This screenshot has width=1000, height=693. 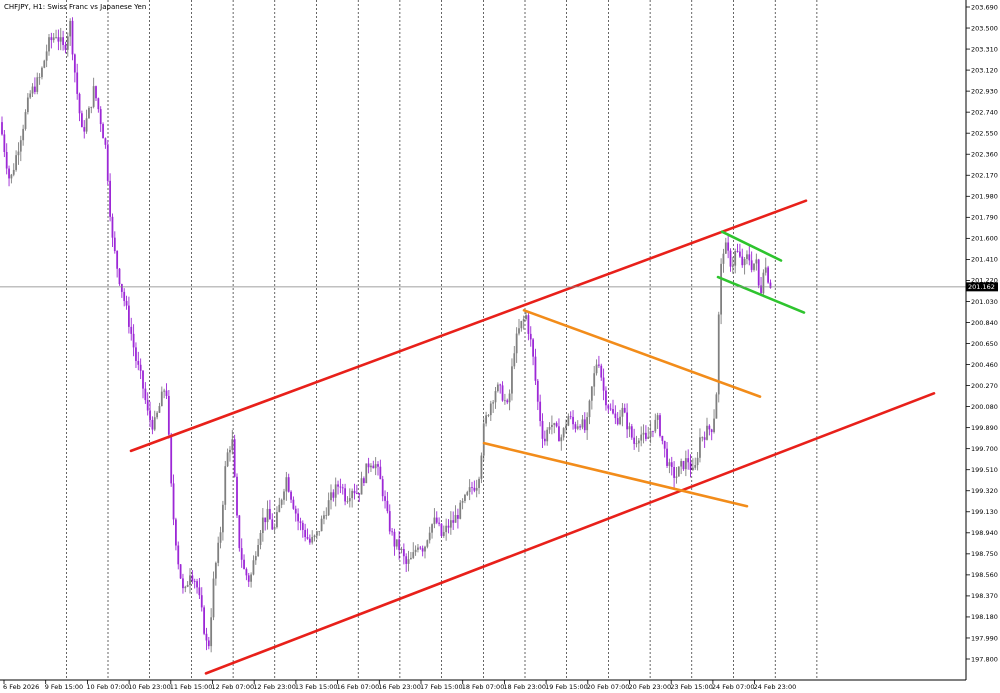 What do you see at coordinates (984, 344) in the screenshot?
I see `price-tick-label: 200.650` at bounding box center [984, 344].